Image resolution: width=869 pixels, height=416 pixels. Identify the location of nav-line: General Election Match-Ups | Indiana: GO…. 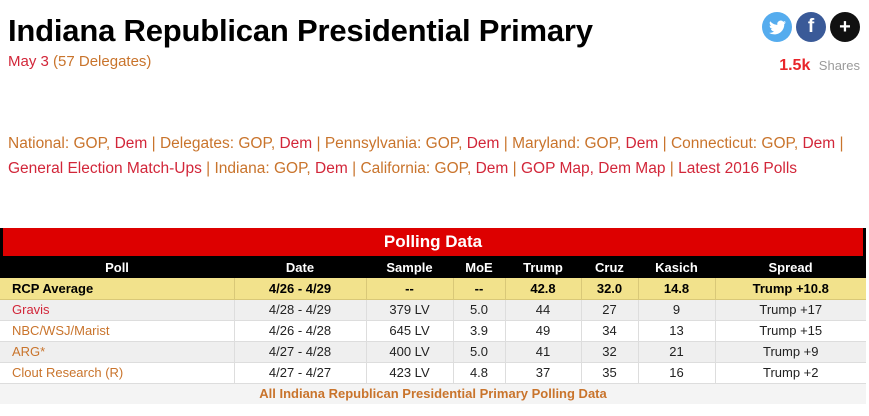
(435, 168).